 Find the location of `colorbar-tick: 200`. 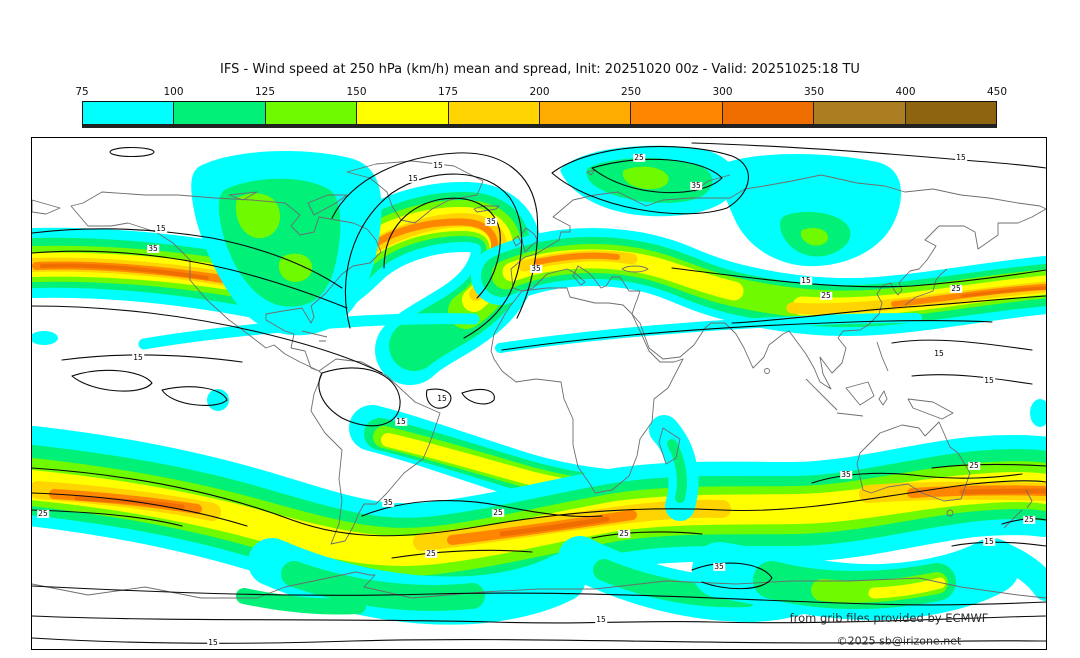

colorbar-tick: 200 is located at coordinates (539, 92).